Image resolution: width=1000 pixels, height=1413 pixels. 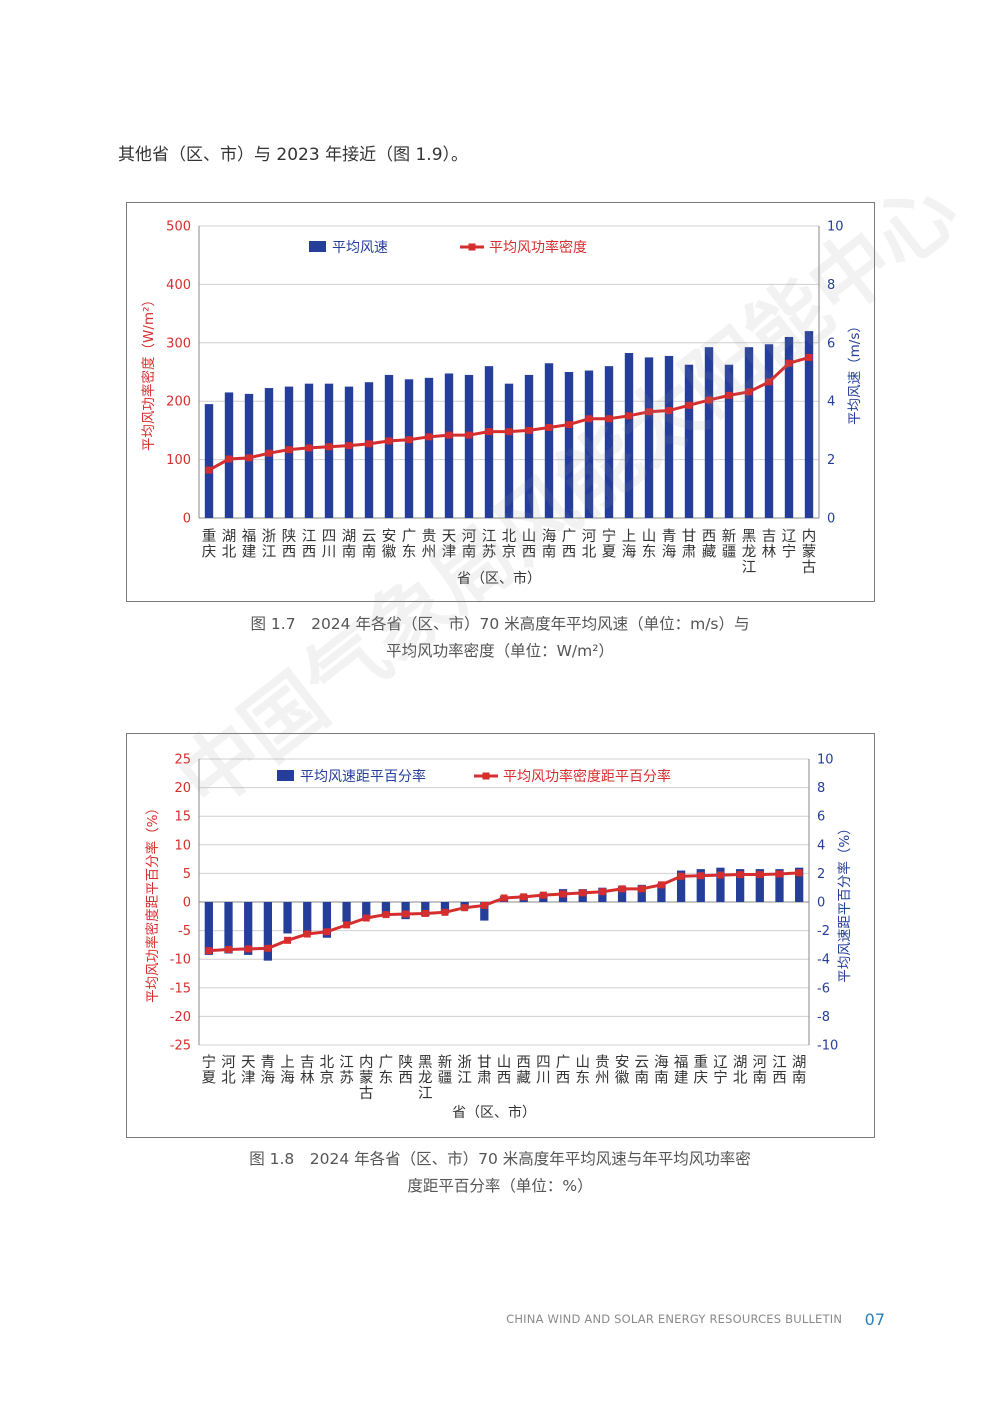 What do you see at coordinates (529, 544) in the screenshot?
I see `x-tick-label: 山西` at bounding box center [529, 544].